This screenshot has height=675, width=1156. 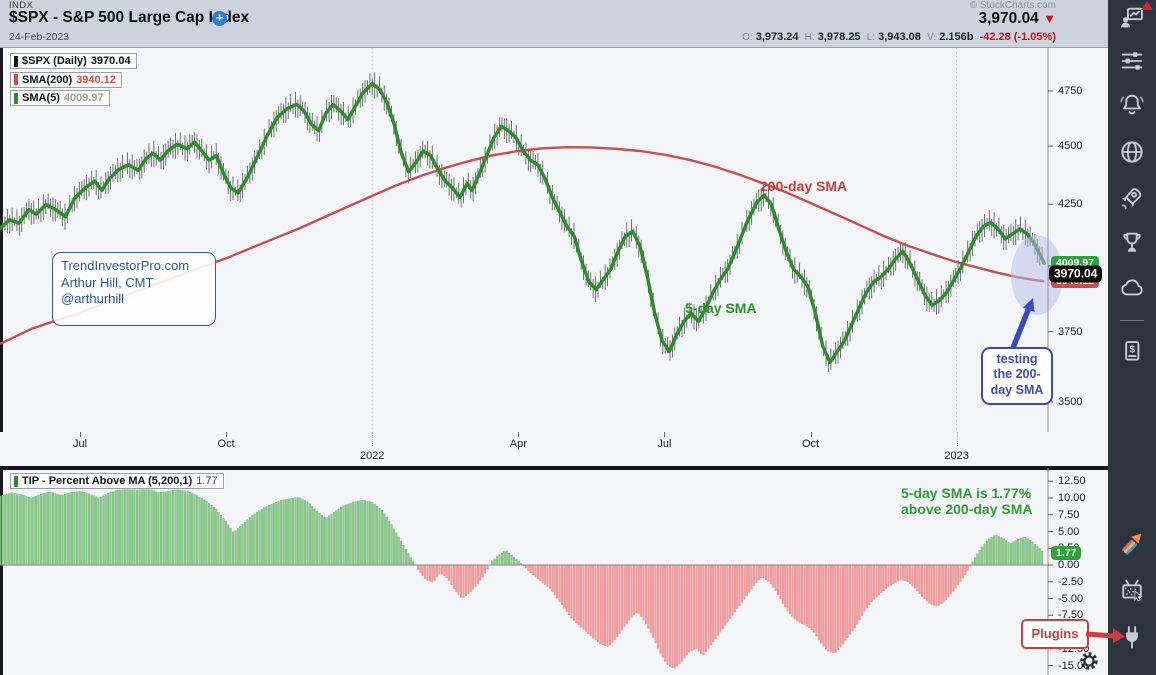 I want to click on exchange-label: INDX, so click(x=21, y=5).